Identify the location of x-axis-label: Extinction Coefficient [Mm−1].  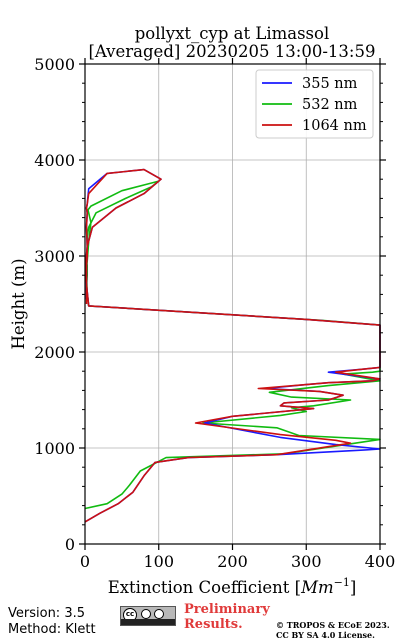
(232, 586).